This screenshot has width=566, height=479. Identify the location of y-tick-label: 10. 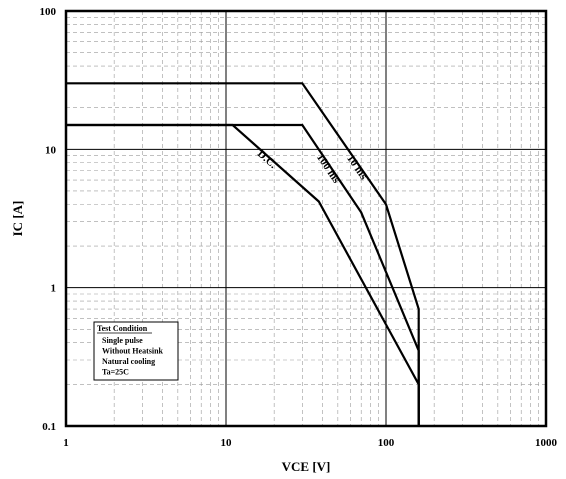
(51, 150).